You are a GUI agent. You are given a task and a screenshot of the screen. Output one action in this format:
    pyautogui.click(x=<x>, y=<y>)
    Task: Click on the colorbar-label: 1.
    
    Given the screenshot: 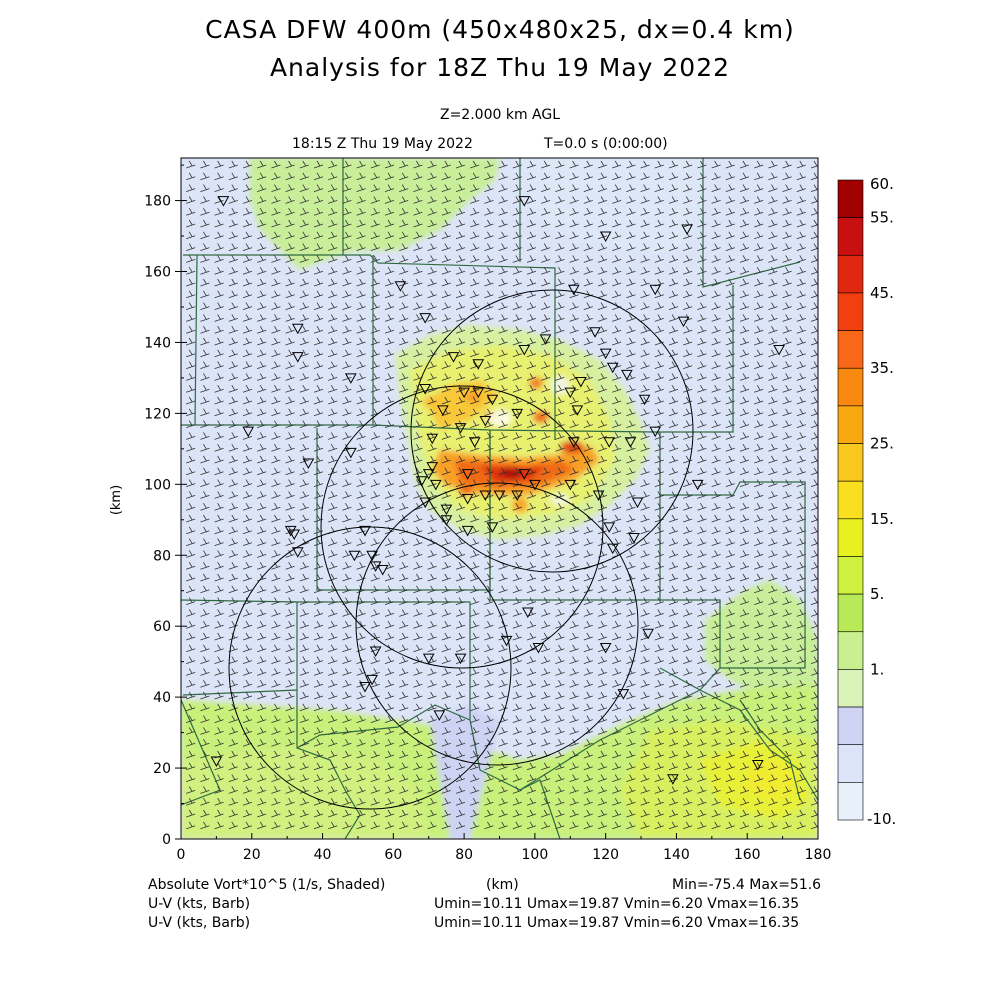 What is the action you would take?
    pyautogui.click(x=877, y=669)
    